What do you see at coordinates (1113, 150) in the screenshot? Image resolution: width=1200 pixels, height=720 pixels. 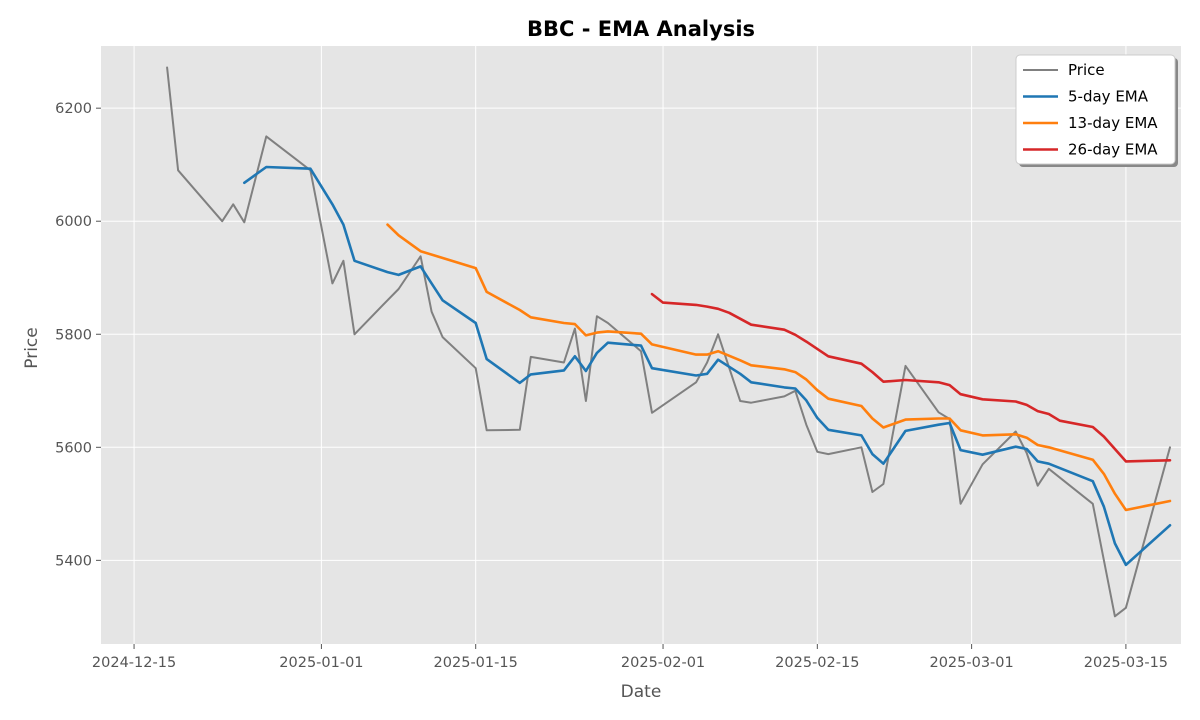 I see `legend-label-26-day-ema: 26-day EMA` at bounding box center [1113, 150].